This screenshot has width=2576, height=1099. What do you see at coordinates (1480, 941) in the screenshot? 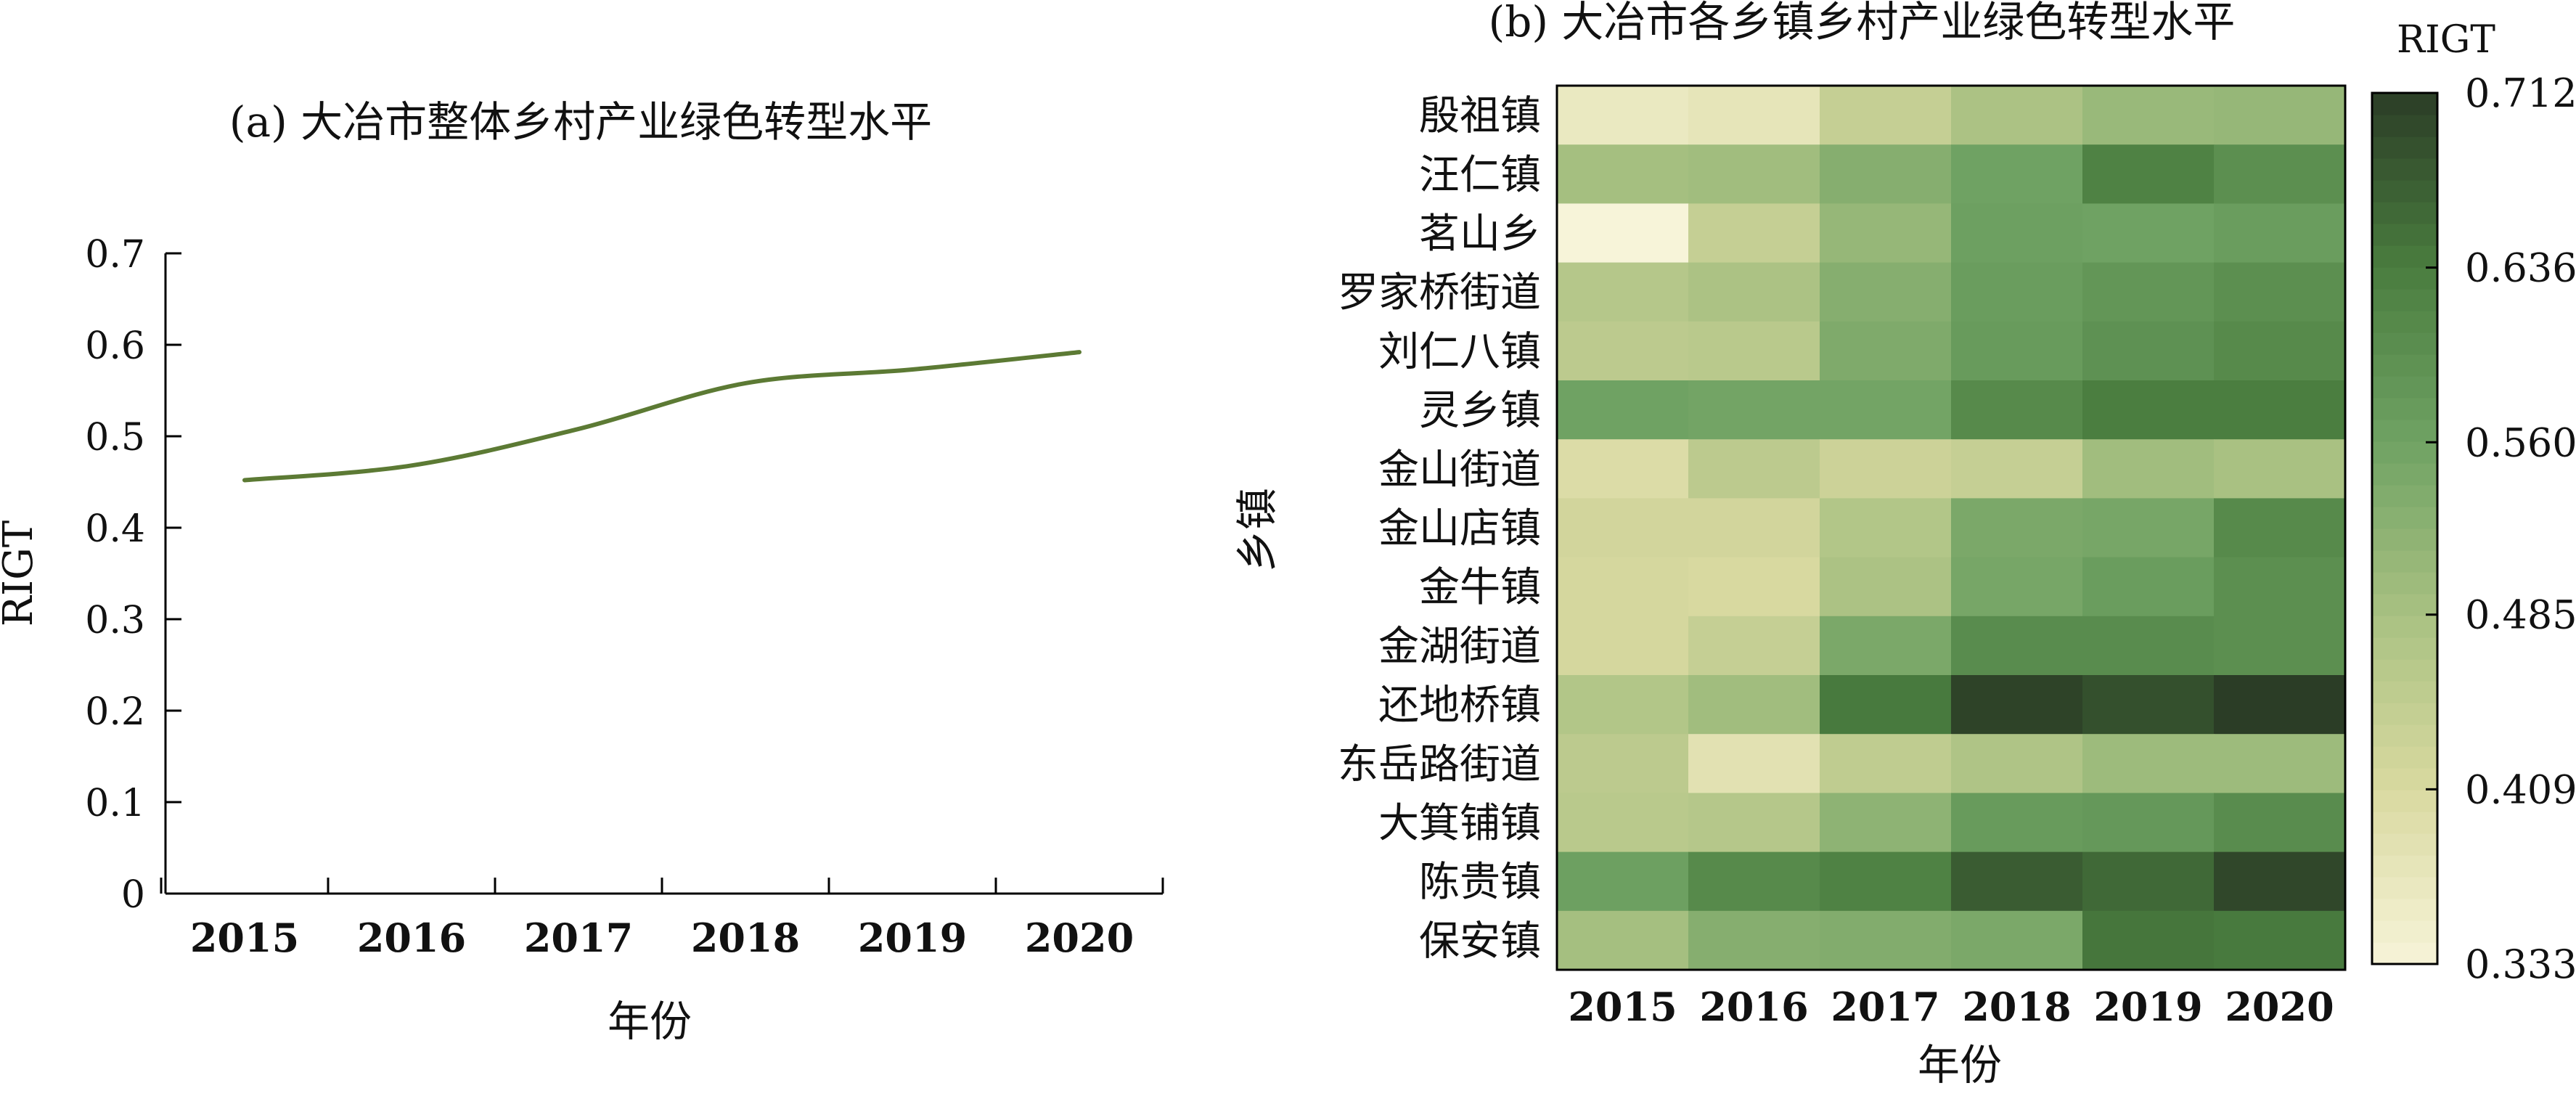
I see `heatmap-row-label: 保安镇` at bounding box center [1480, 941].